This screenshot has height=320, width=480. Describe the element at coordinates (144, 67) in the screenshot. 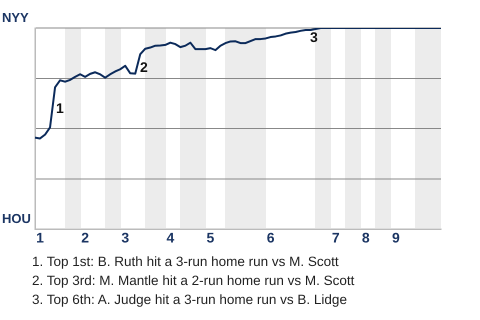

I see `annotation: 2` at that location.